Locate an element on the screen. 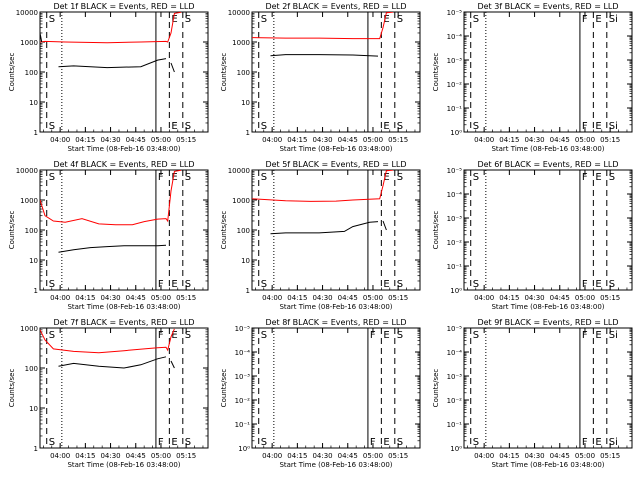  y-tick-label: 10⁰ is located at coordinates (456, 449).